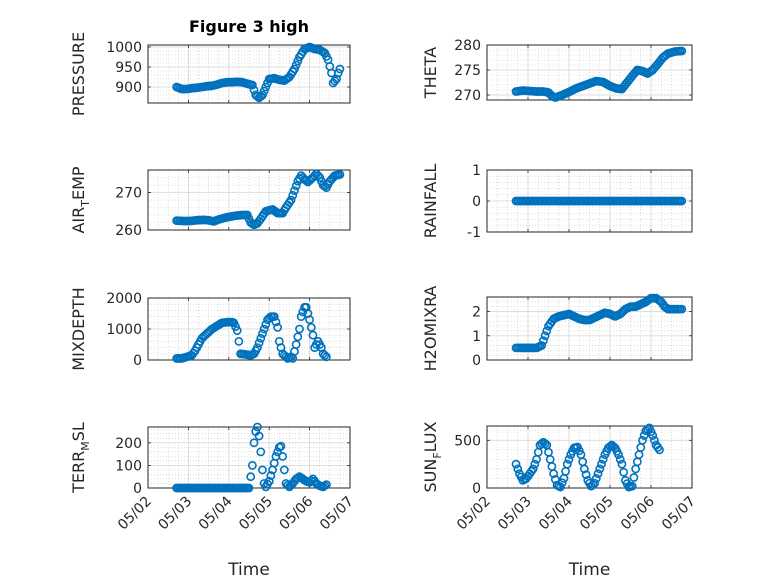  I want to click on y-axis-label: SUNFLUX, so click(432, 456).